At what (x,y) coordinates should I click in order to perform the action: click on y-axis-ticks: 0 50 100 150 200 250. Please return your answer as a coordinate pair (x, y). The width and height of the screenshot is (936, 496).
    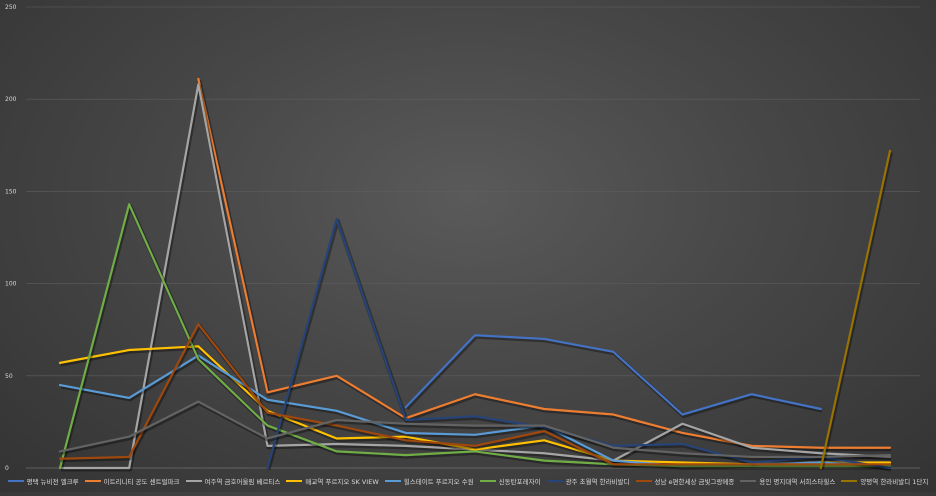
    Looking at the image, I should click on (11, 238).